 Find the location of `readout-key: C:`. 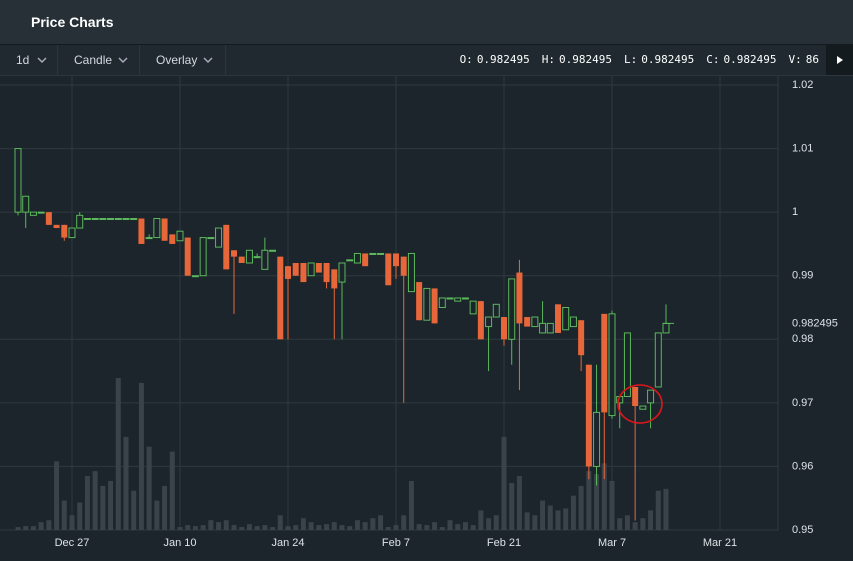

readout-key: C: is located at coordinates (713, 59).